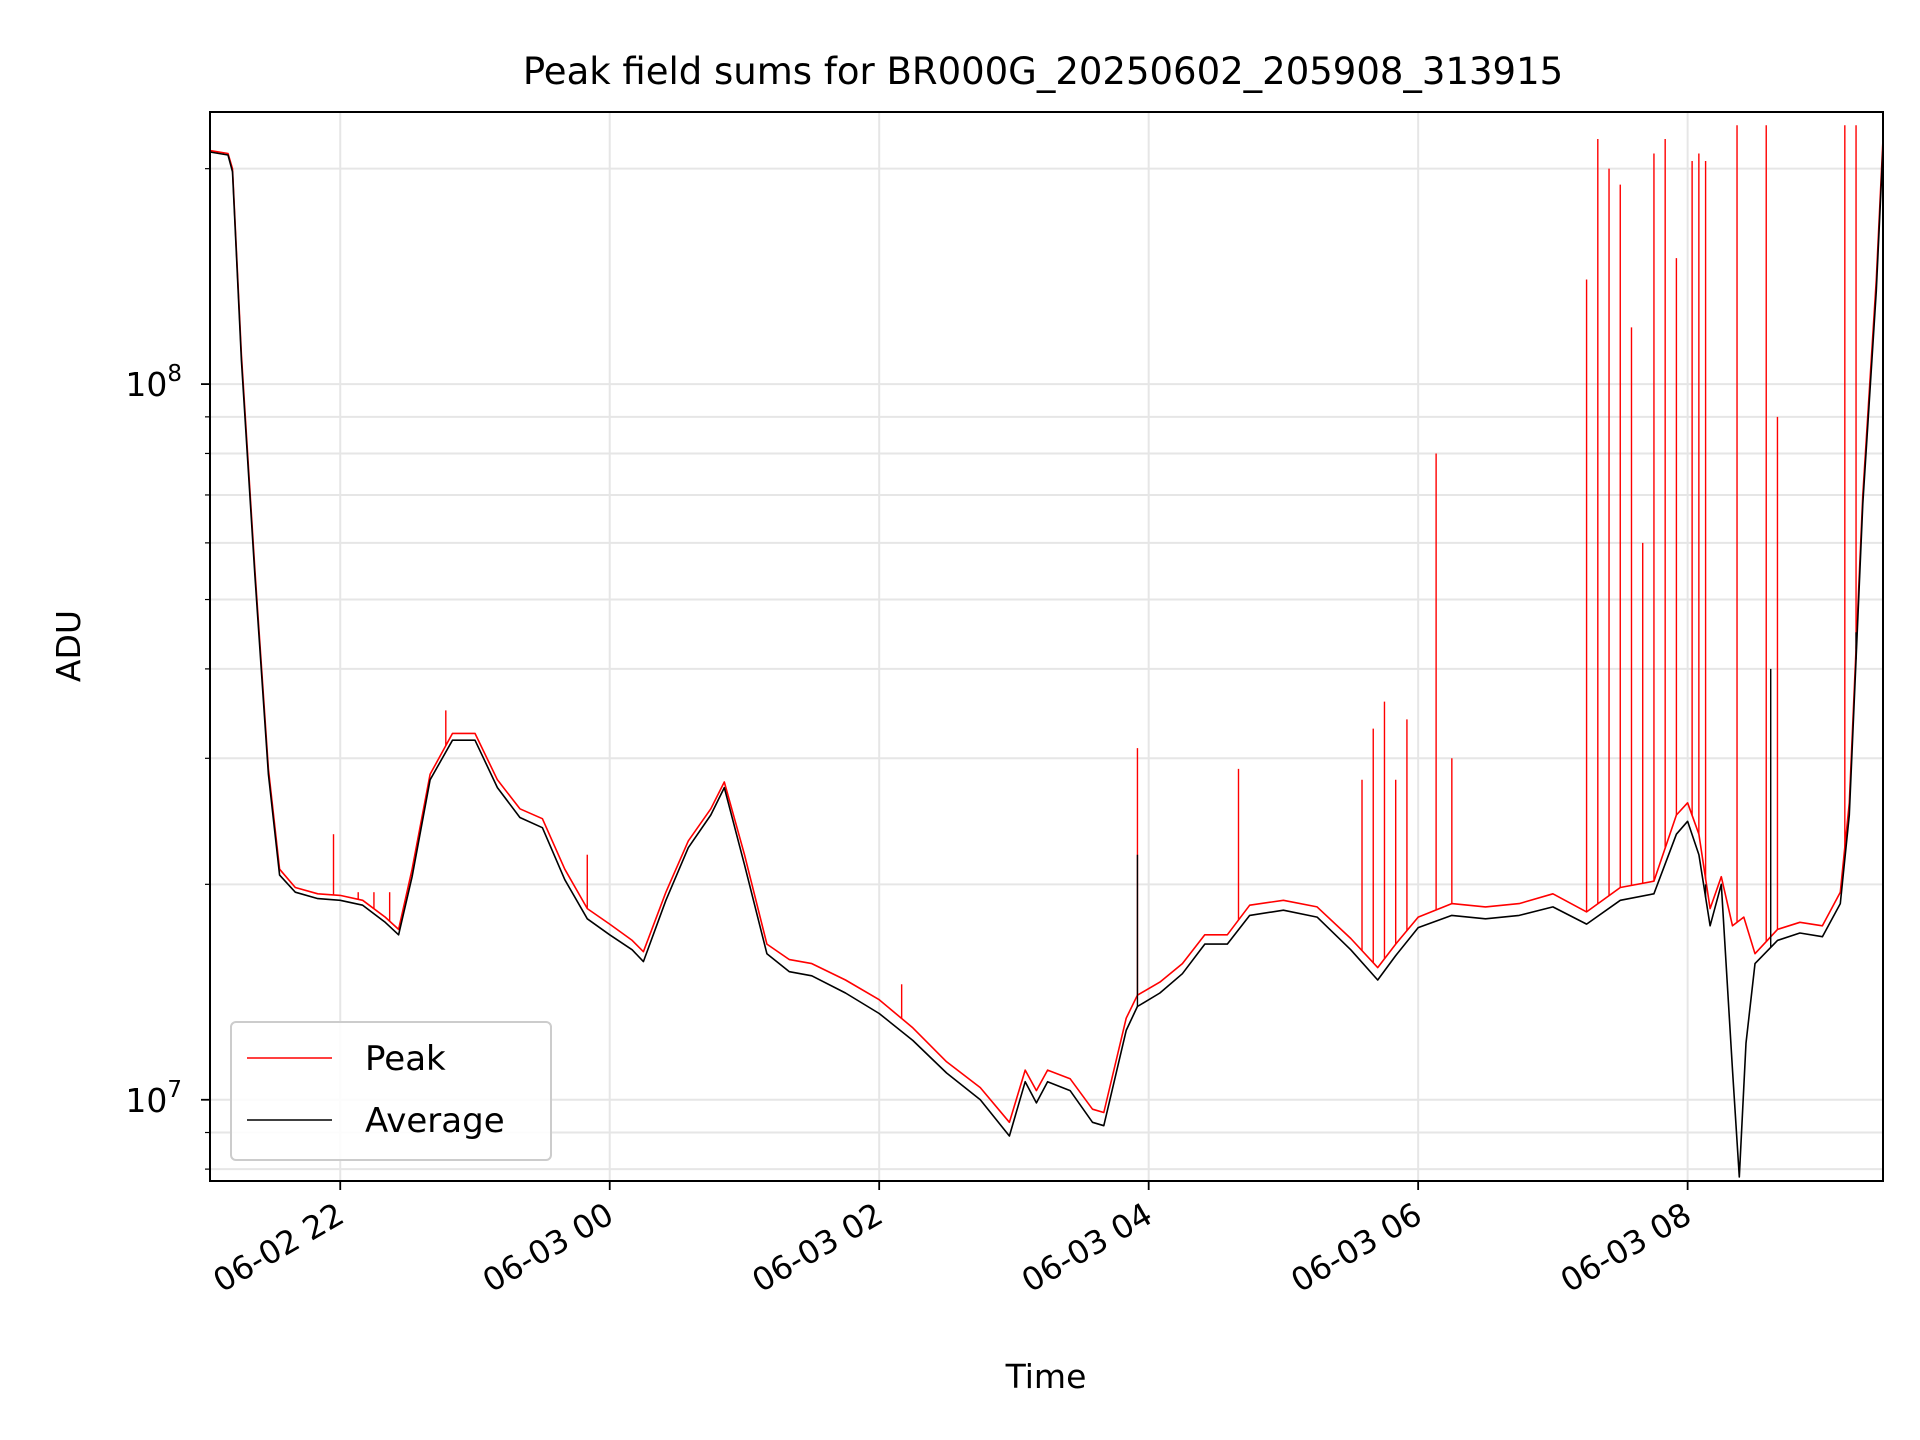 Image resolution: width=1920 pixels, height=1440 pixels. What do you see at coordinates (68, 646) in the screenshot?
I see `y-axis-label: ADU` at bounding box center [68, 646].